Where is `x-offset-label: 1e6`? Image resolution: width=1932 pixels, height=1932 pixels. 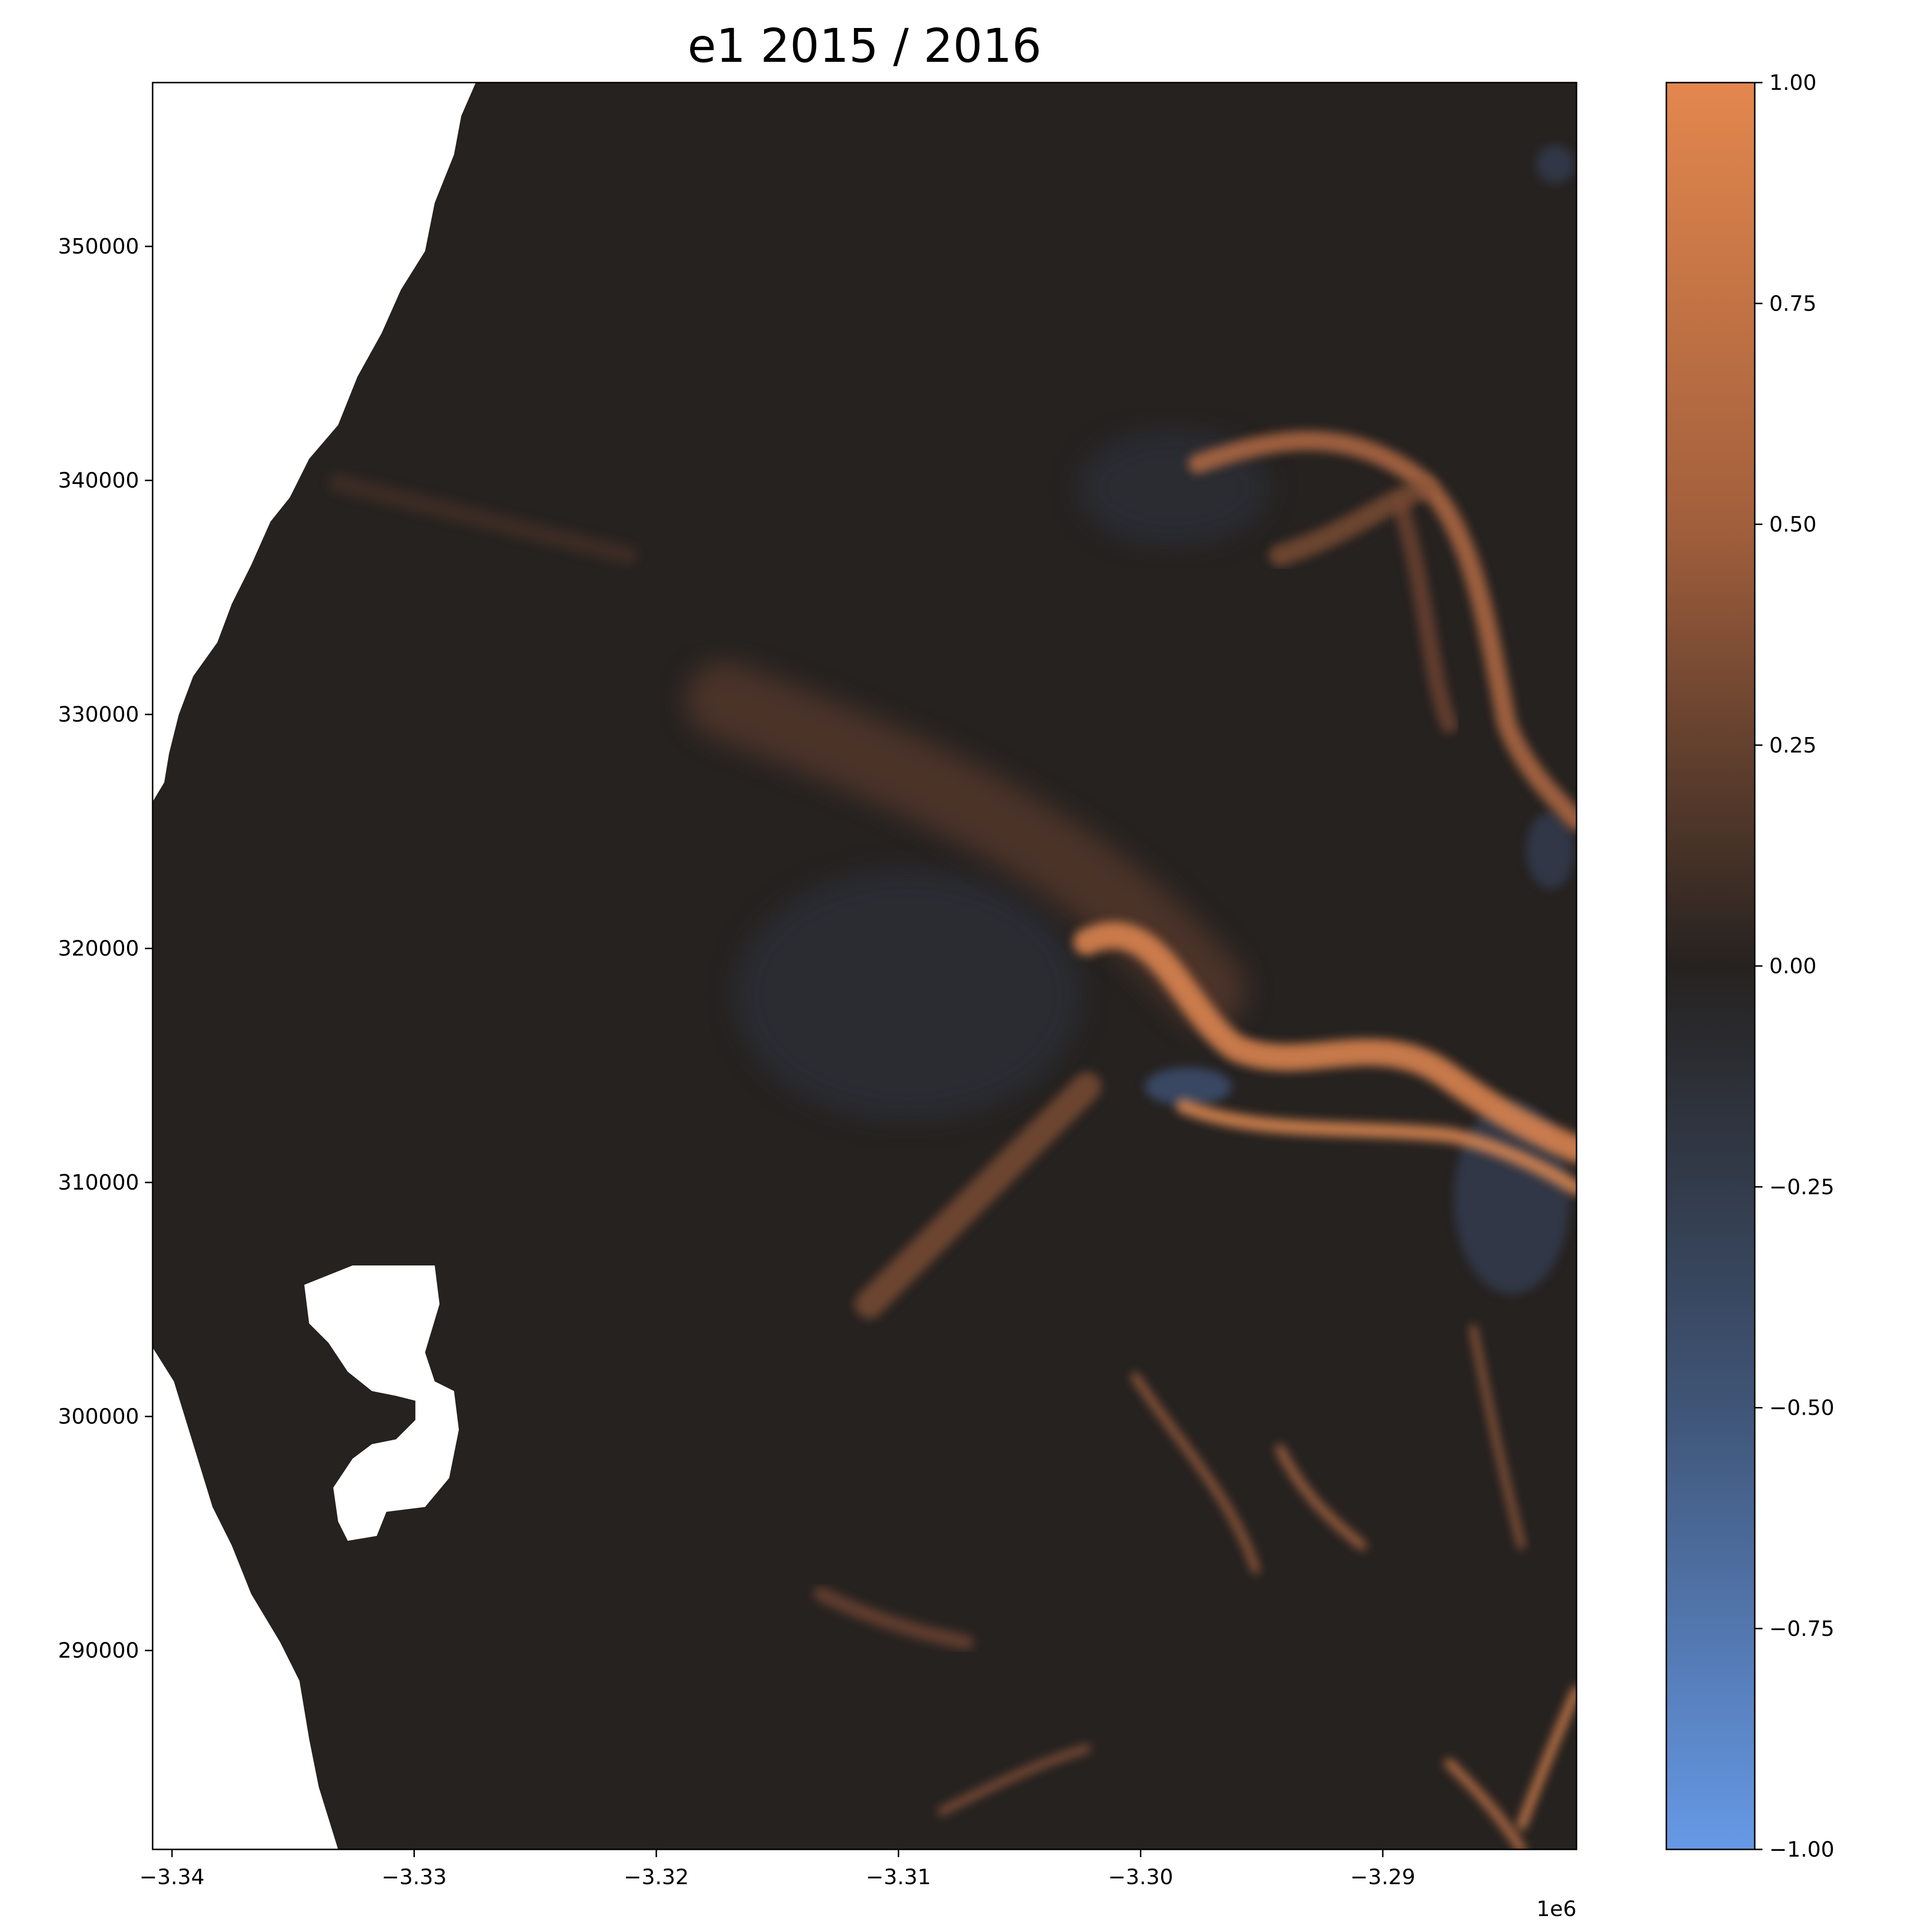 x-offset-label: 1e6 is located at coordinates (1556, 1909).